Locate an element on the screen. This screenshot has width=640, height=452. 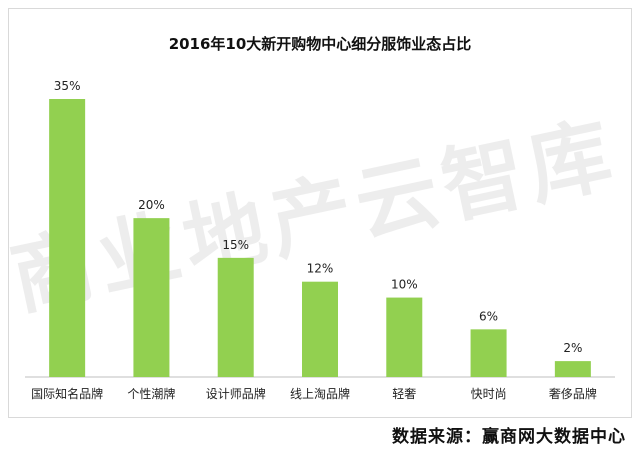
value-label-7: 2% is located at coordinates (572, 348).